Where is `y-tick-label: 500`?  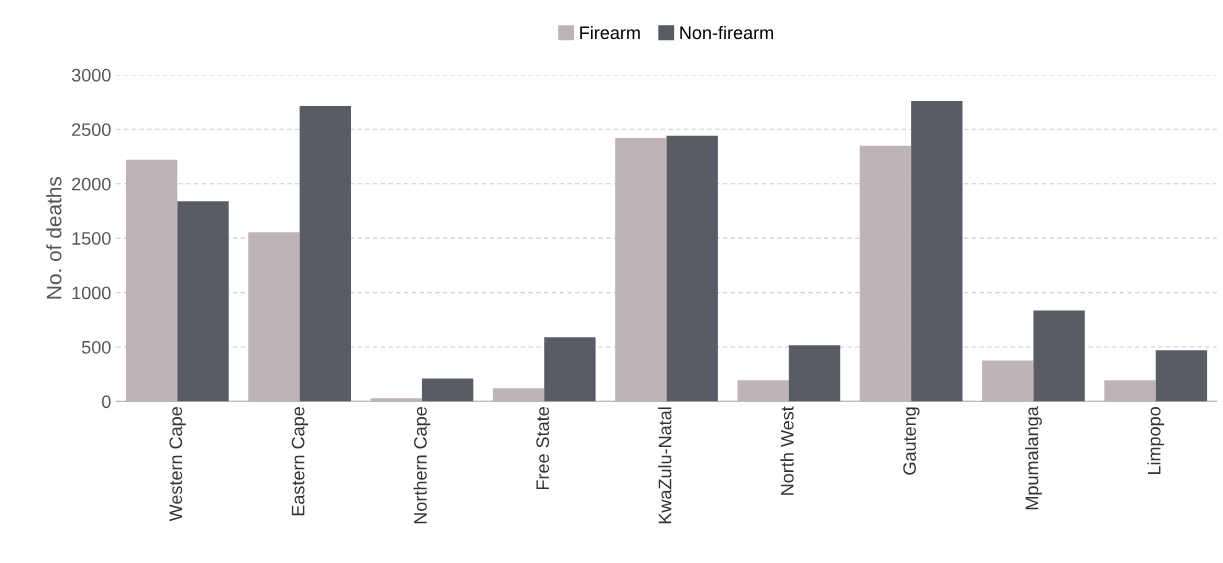
y-tick-label: 500 is located at coordinates (96, 347).